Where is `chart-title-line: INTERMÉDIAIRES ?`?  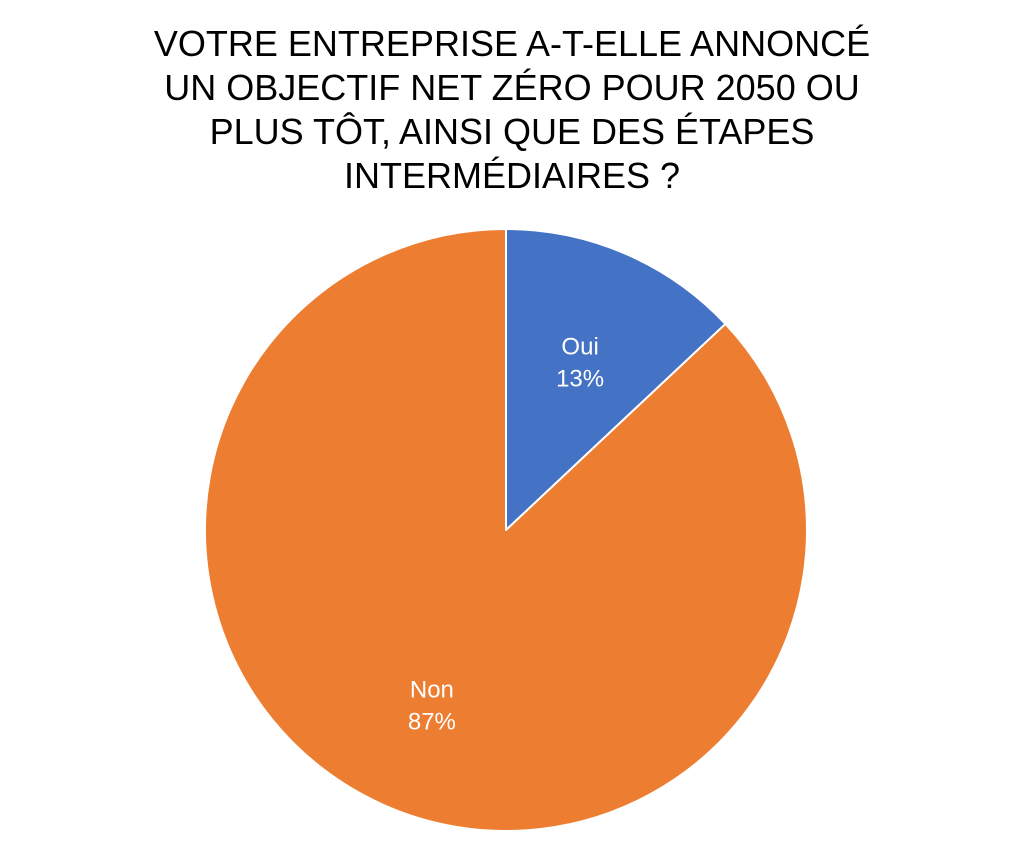 chart-title-line: INTERMÉDIAIRES ? is located at coordinates (512, 175).